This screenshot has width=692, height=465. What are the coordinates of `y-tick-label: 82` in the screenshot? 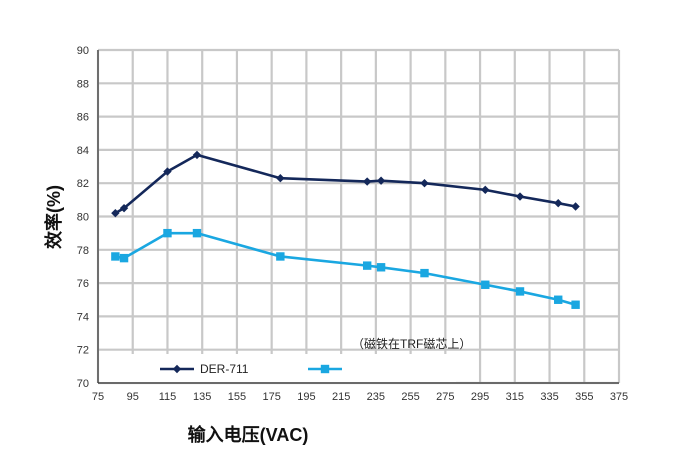 It's located at (83, 184).